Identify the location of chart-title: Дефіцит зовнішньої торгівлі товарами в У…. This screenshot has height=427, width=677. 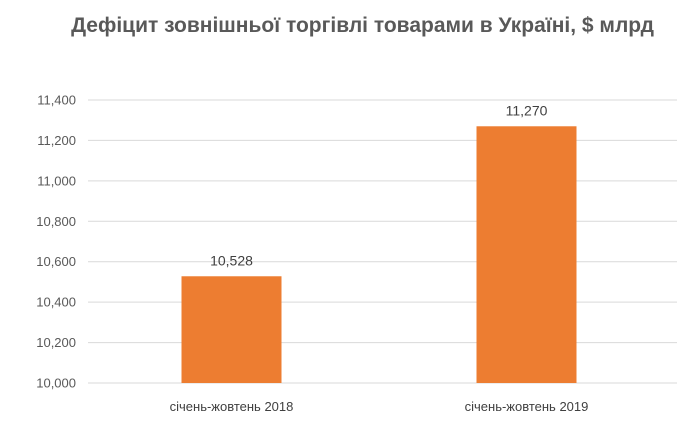
(362, 25).